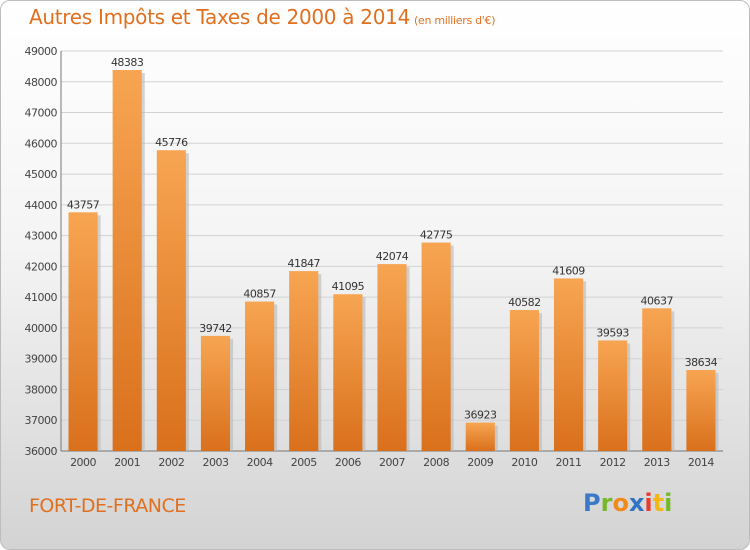  What do you see at coordinates (628, 503) in the screenshot?
I see `proxiti-logo: Proxiti` at bounding box center [628, 503].